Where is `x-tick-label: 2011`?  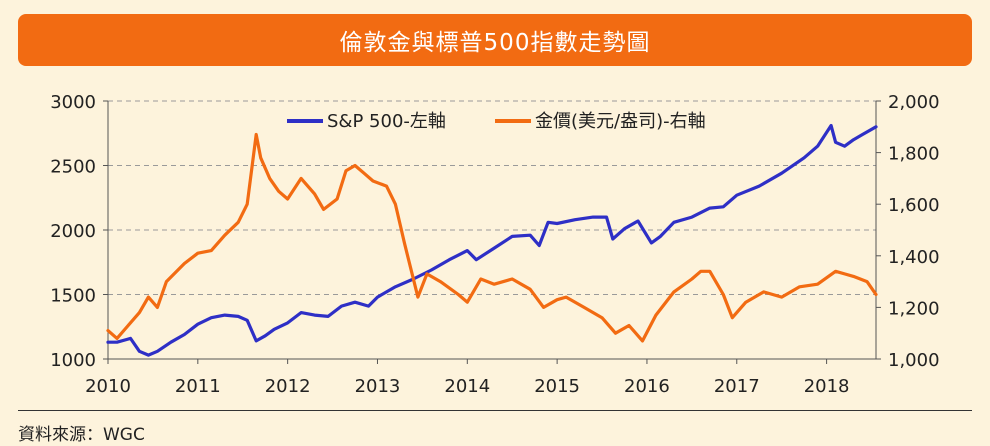 x-tick-label: 2011 is located at coordinates (198, 386).